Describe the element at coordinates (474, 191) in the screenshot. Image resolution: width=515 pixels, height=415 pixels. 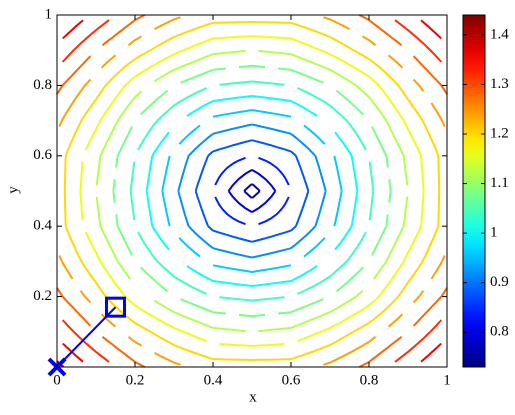
I see `colorbar` at that location.